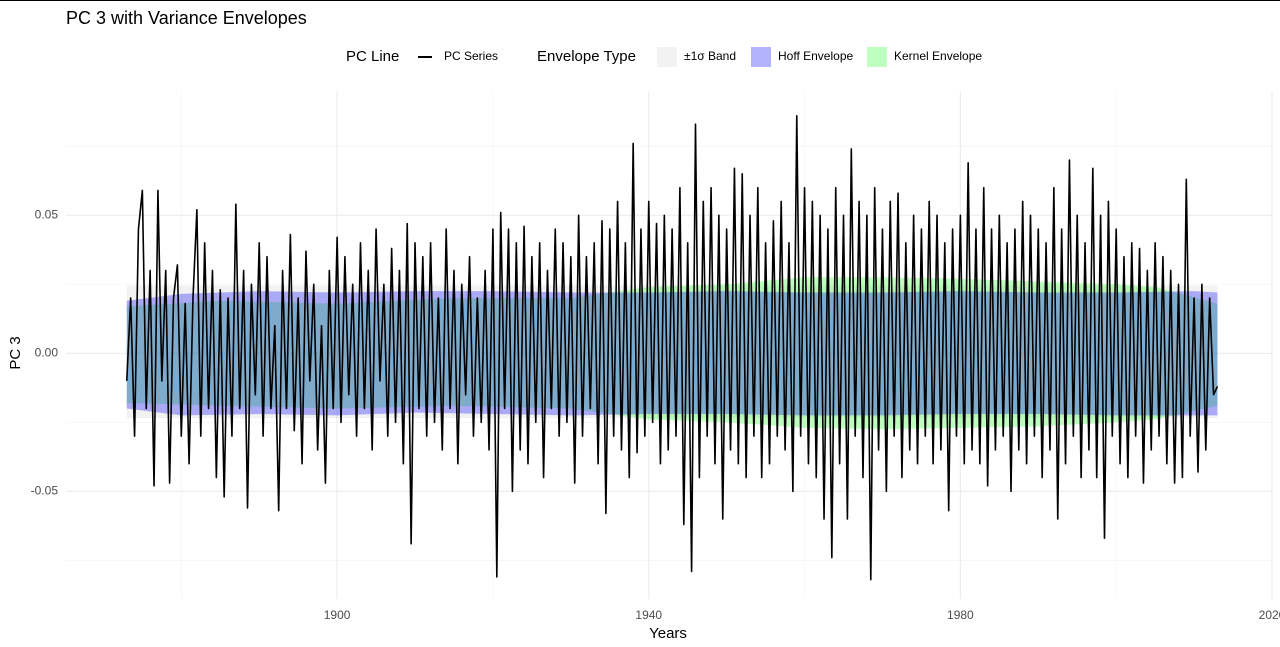 Image resolution: width=1280 pixels, height=647 pixels. Describe the element at coordinates (815, 56) in the screenshot. I see `legend-label: Hoff Envelope` at that location.